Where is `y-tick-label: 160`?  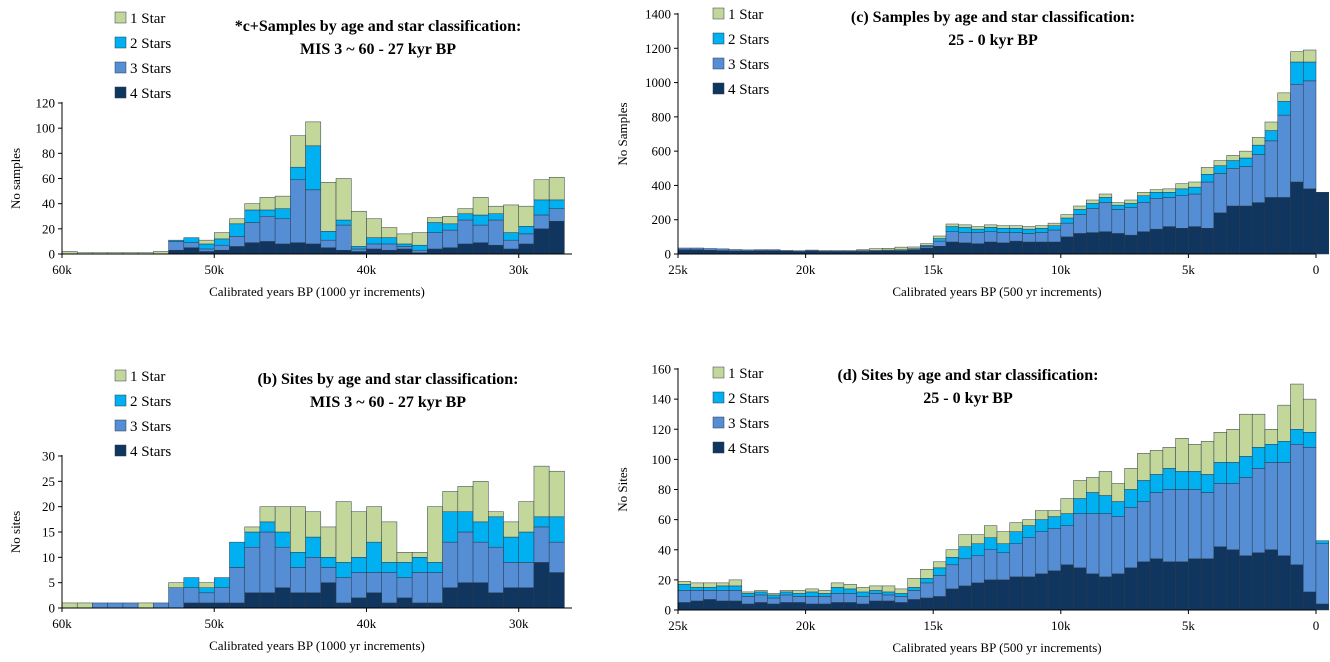 y-tick-label: 160 is located at coordinates (662, 369).